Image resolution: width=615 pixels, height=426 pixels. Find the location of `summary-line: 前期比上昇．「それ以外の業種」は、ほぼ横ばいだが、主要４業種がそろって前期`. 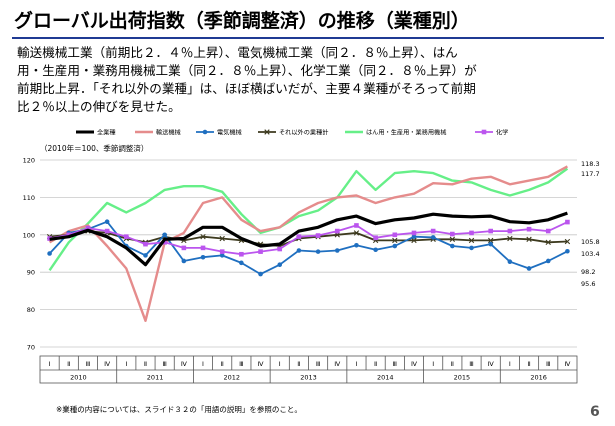

summary-line: 前期比上昇．「それ以外の業種」は、ほぼ横ばいだが、主要４業種がそろって前期 is located at coordinates (246, 88).